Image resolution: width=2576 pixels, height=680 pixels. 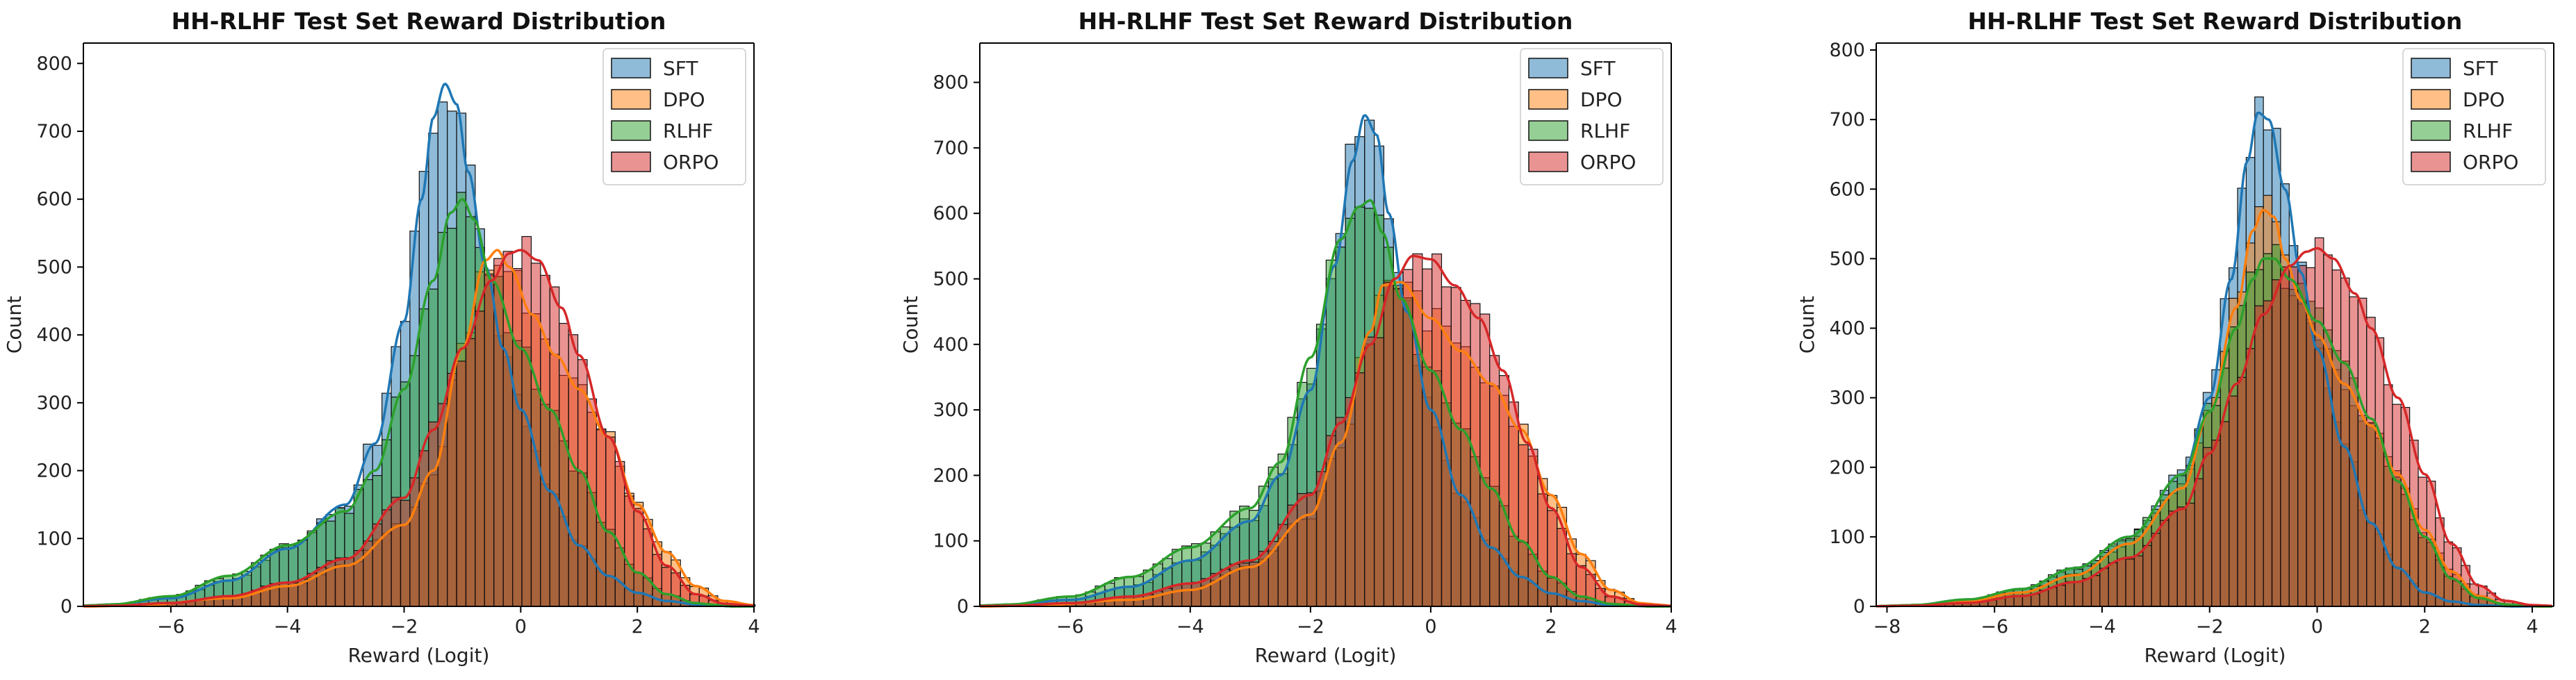 What do you see at coordinates (1859, 606) in the screenshot?
I see `y-tick-label: 0` at bounding box center [1859, 606].